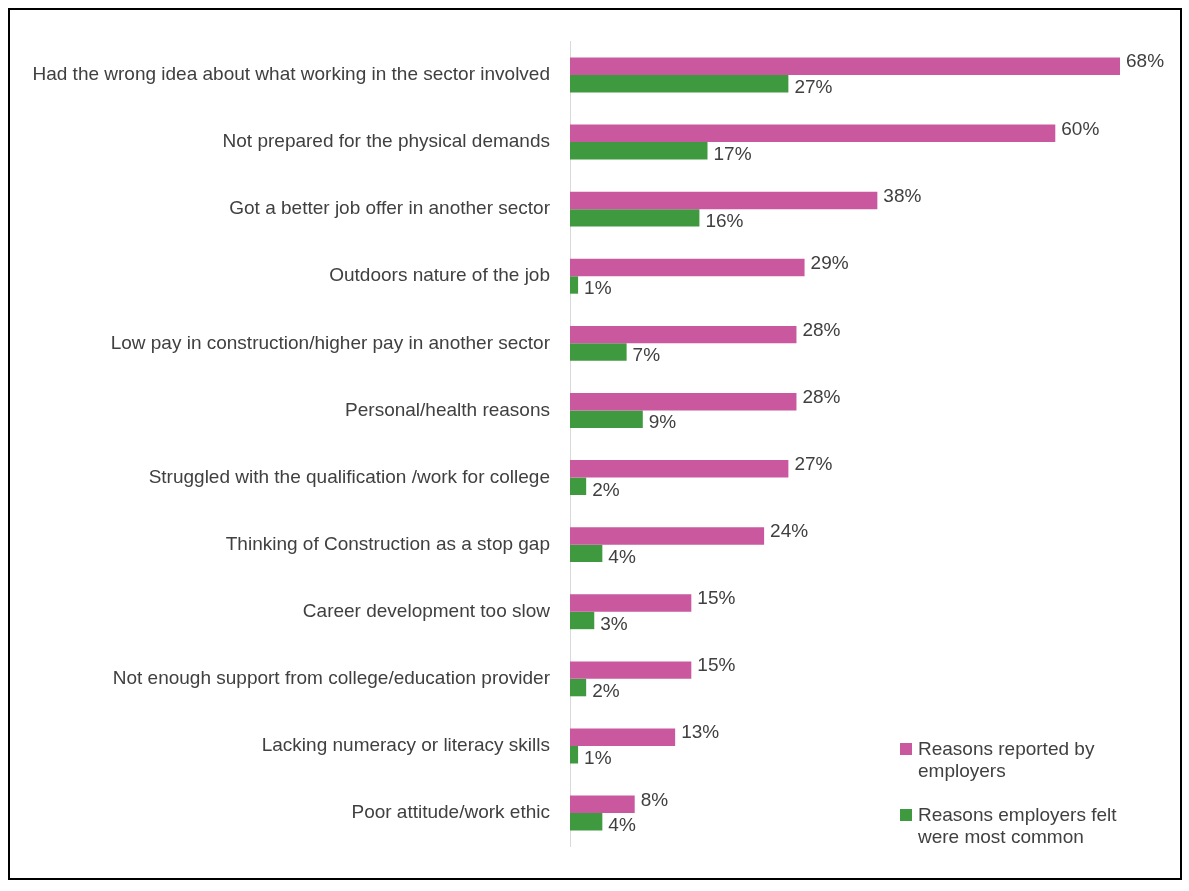  I want to click on y-tick-label: Outdoors nature of the job, so click(439, 275).